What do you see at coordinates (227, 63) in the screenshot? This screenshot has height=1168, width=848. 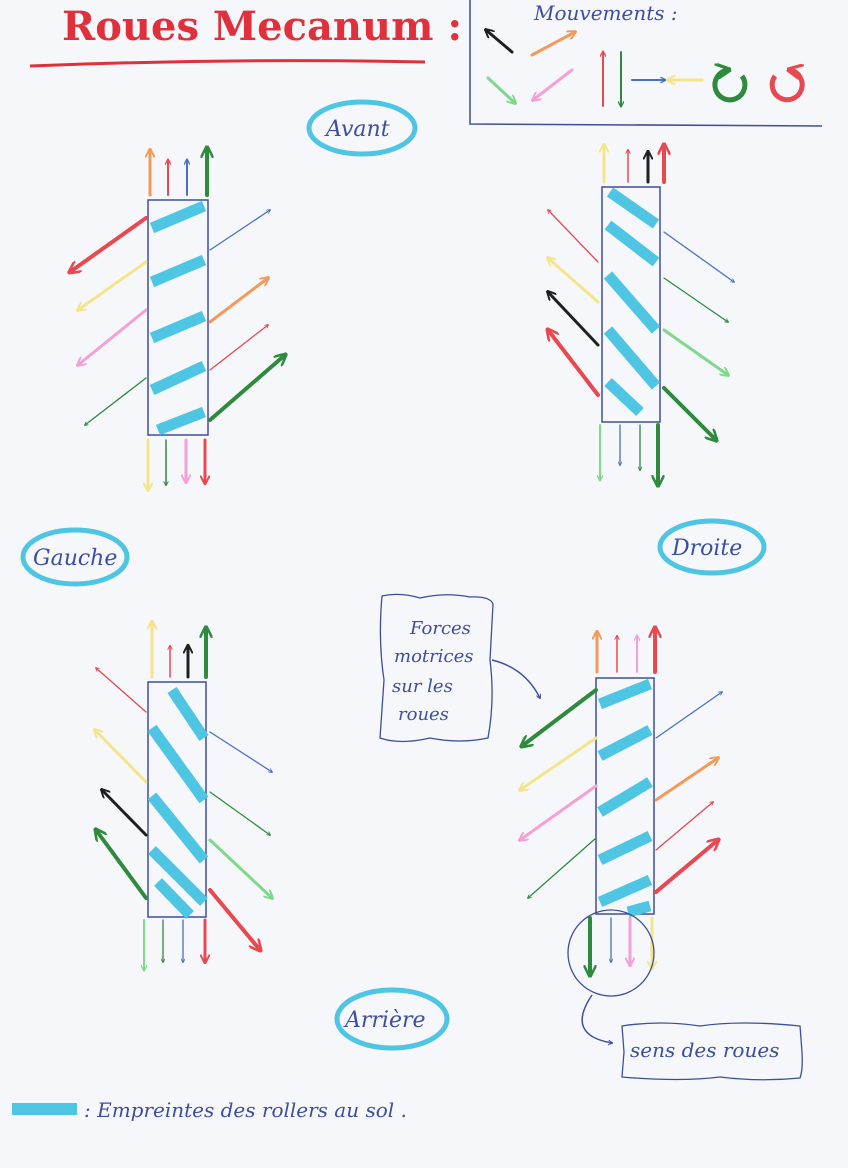 I see `title-underline` at bounding box center [227, 63].